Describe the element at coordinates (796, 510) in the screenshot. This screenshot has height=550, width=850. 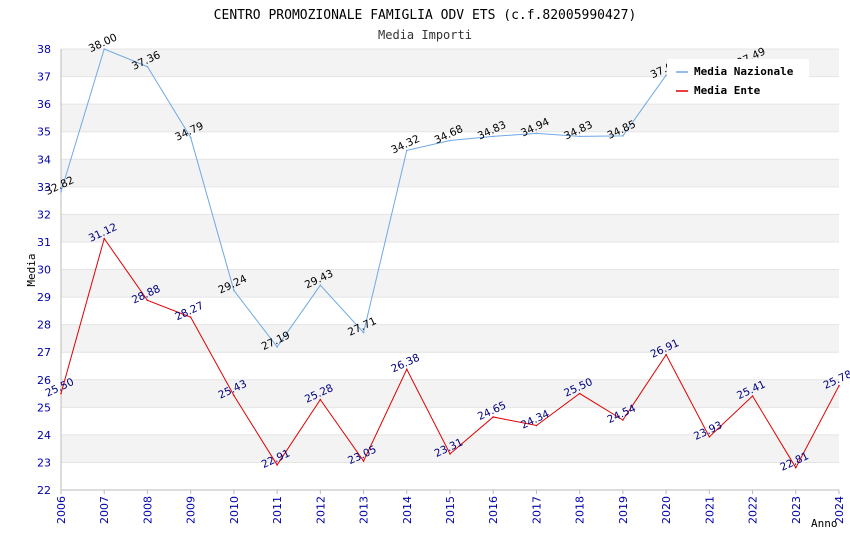
I see `x-tick-label: 2023` at that location.